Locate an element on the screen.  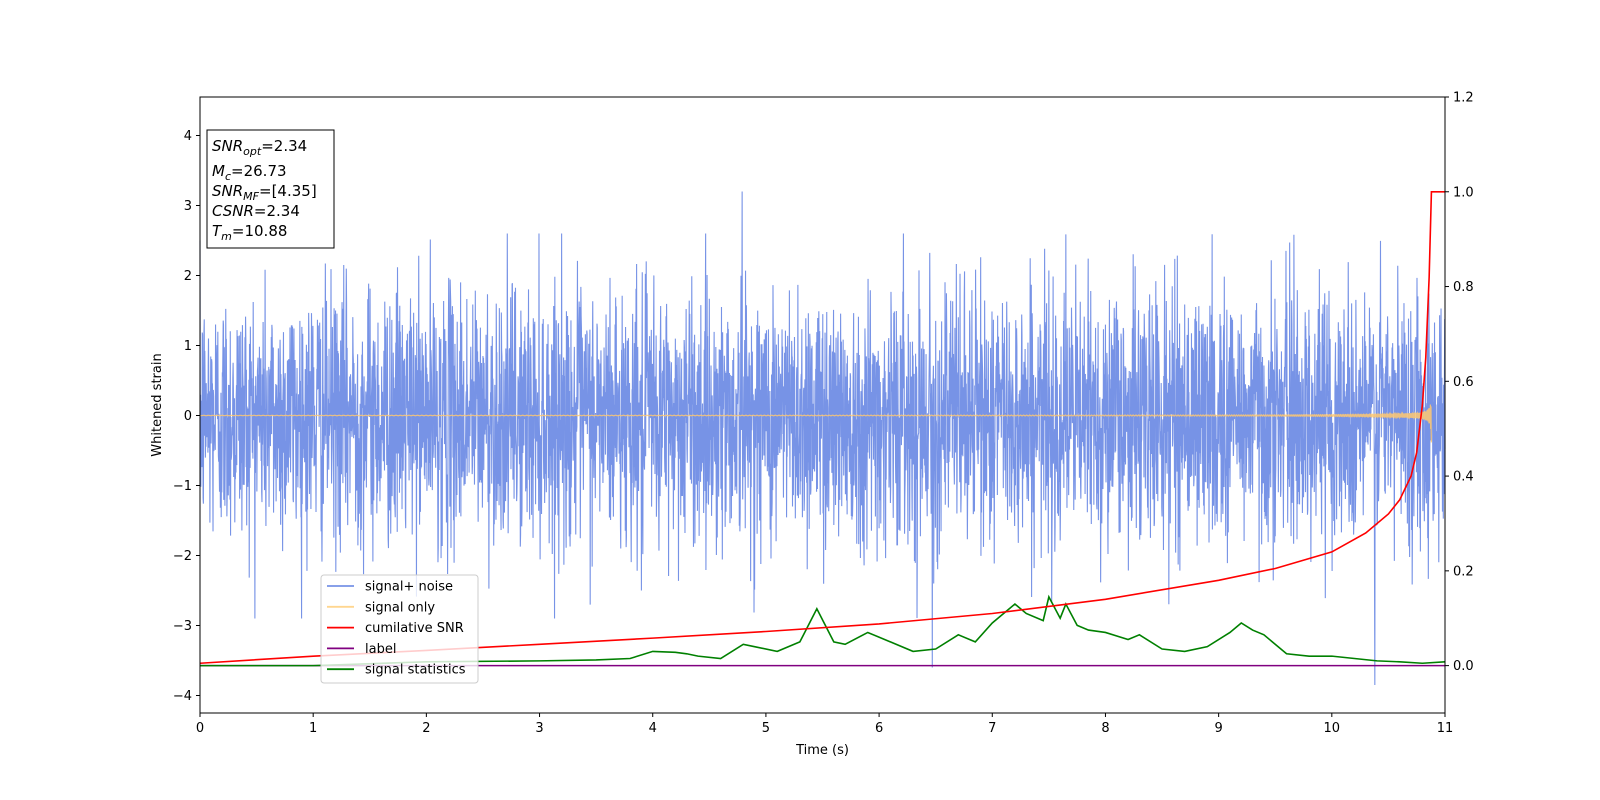
annotation-symbol: T is located at coordinates (217, 231).